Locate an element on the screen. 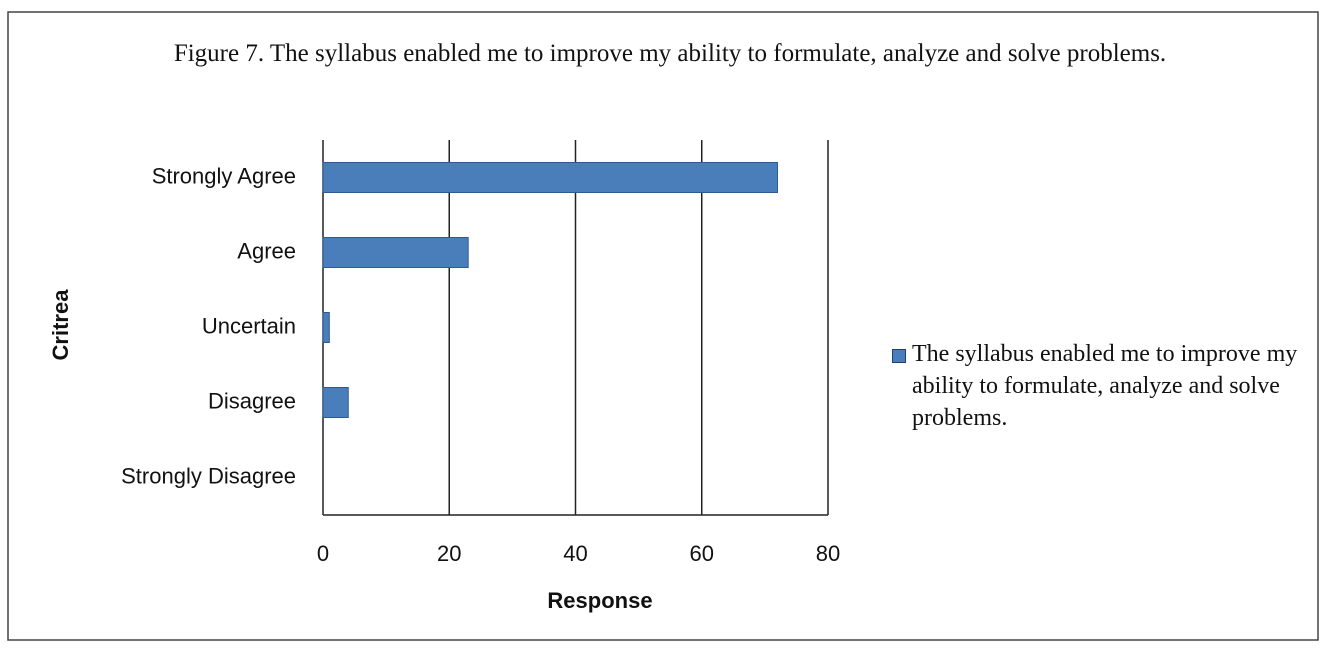  y-tick-label: Strongly Agree is located at coordinates (224, 175).